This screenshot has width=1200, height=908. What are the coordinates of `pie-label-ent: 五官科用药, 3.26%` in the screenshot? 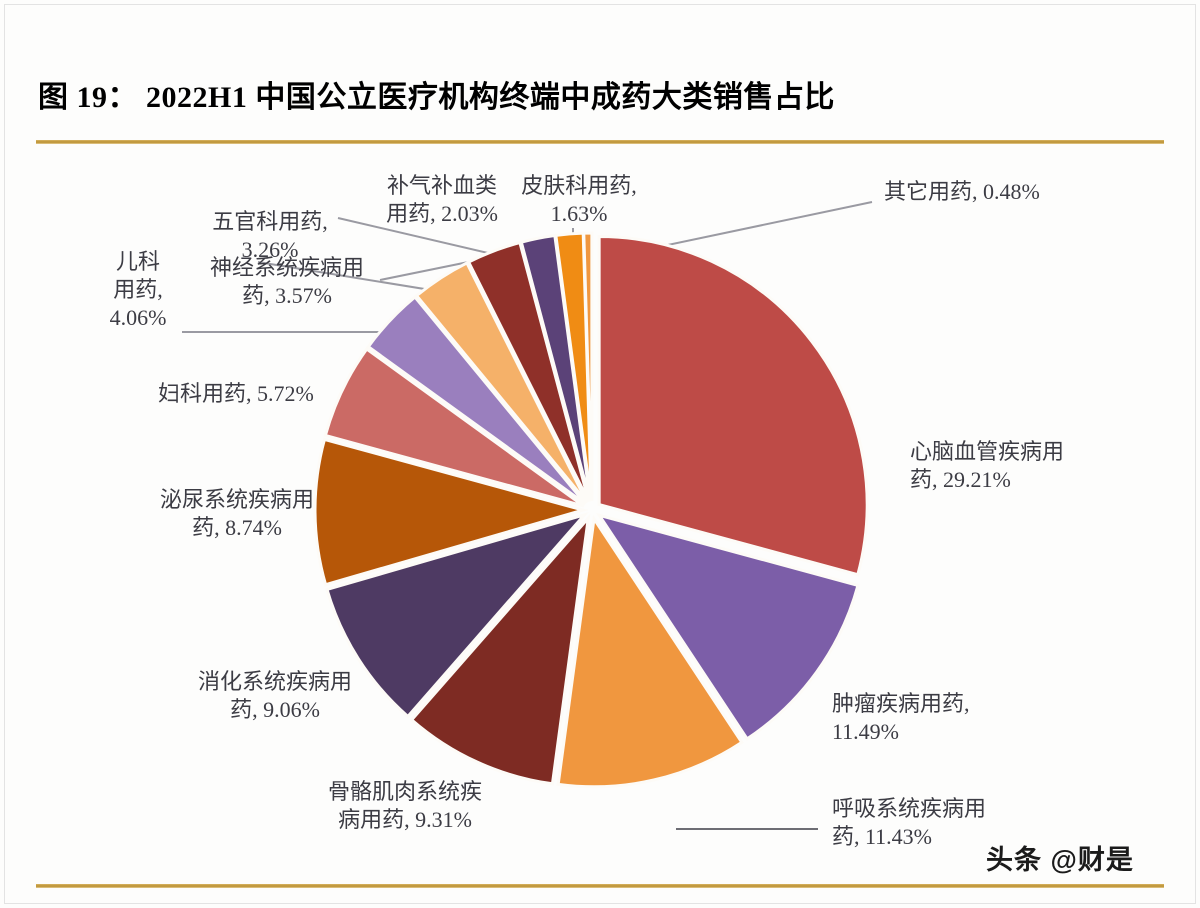 It's located at (270, 236).